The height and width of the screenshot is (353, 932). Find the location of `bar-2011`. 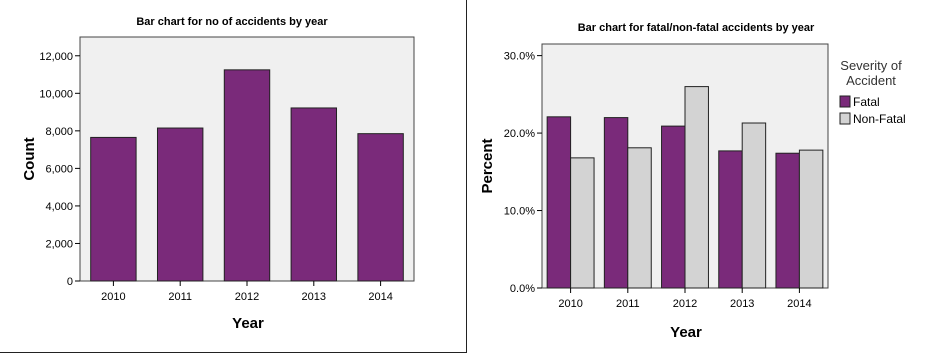

bar-2011 is located at coordinates (180, 204).